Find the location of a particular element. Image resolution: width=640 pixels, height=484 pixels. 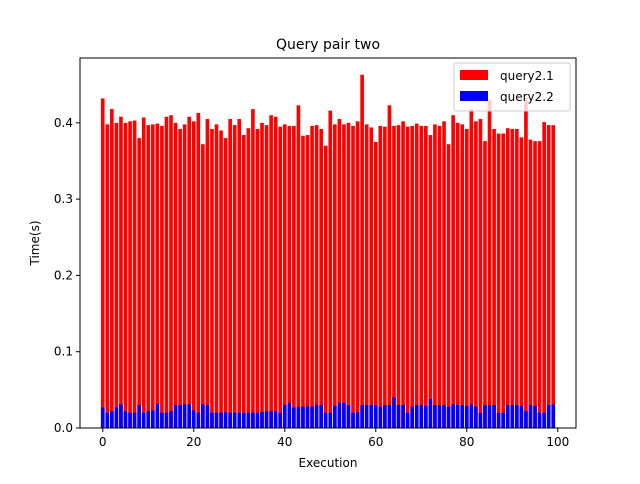

y-tick-label-2: 0.2 is located at coordinates (63, 275).